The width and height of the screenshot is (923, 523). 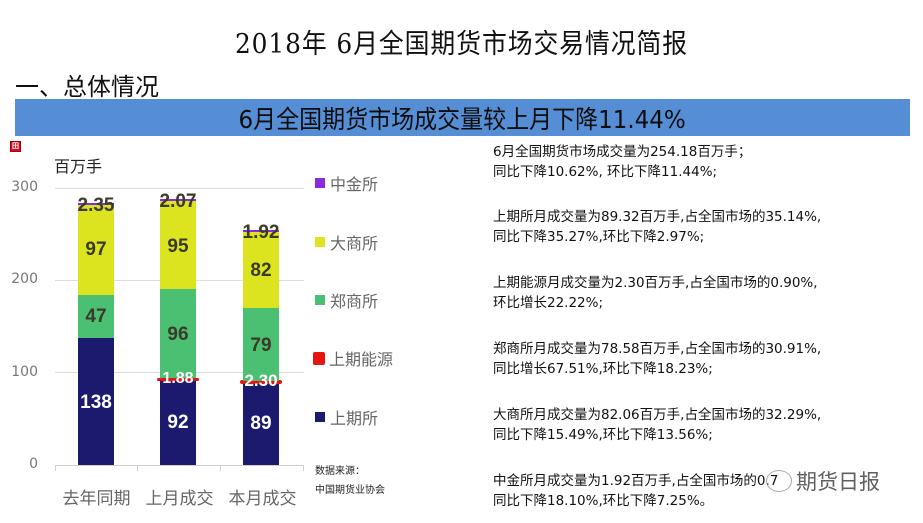 I want to click on headline-banner: 6月全国期货市场成交量较上月下降11.44%, so click(x=462, y=117).